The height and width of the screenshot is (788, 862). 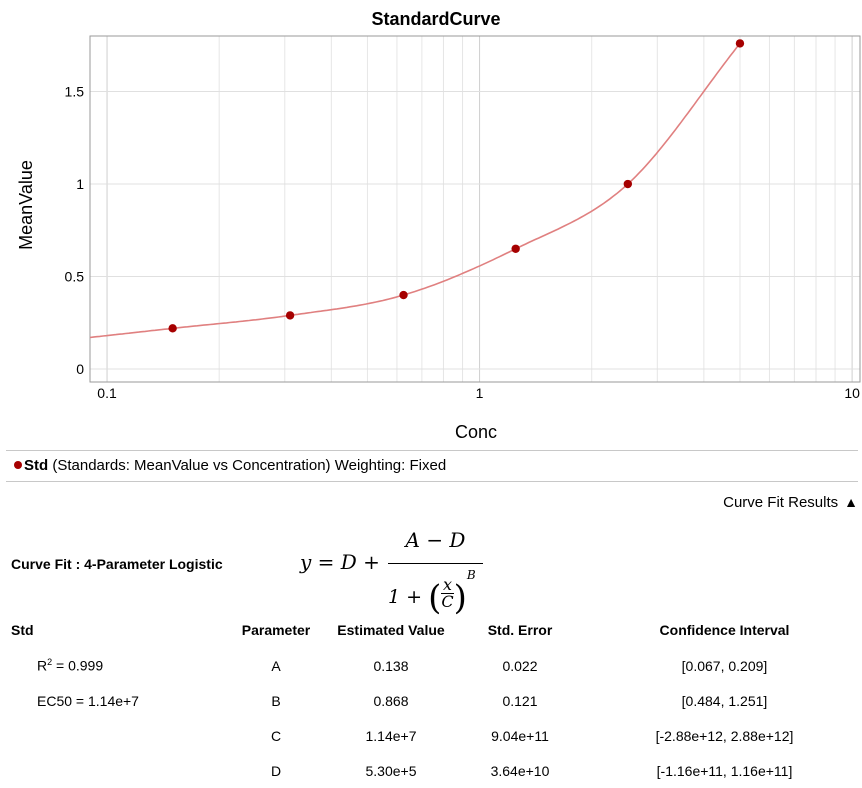 I want to click on formula-left-paren: (, so click(x=435, y=598).